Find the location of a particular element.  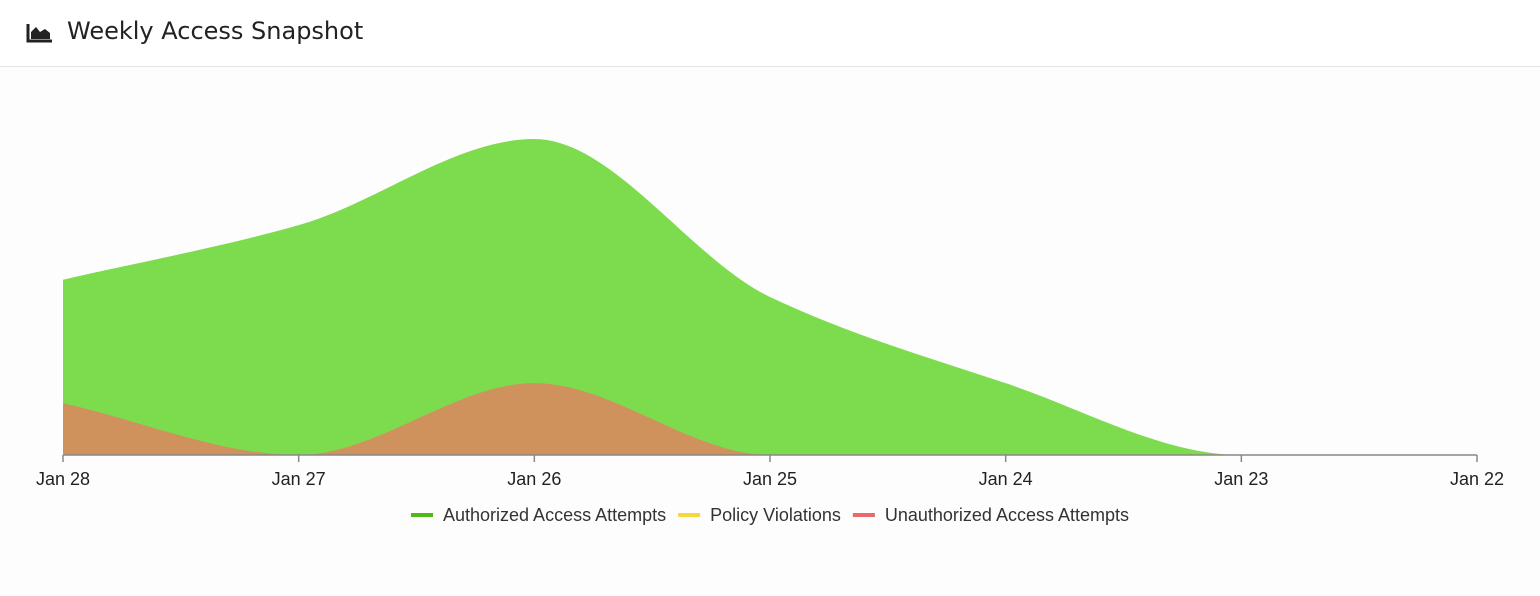

card-header: Weekly Access Snapshot is located at coordinates (770, 33).